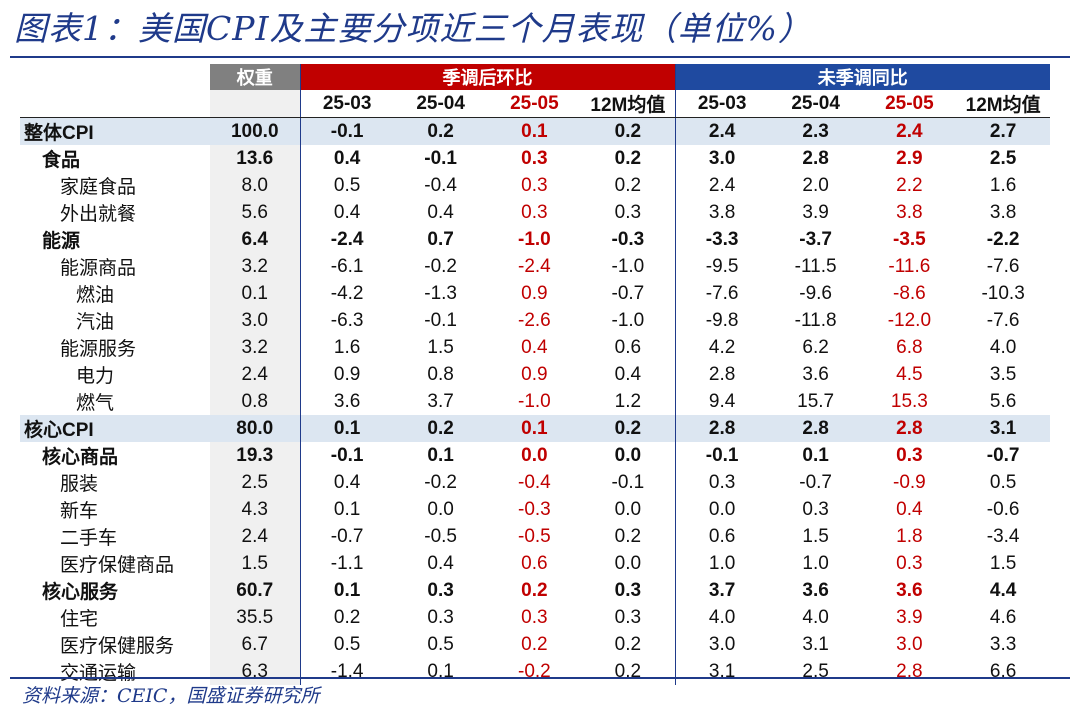 This screenshot has height=718, width=1080. I want to click on bottom-divider, so click(540, 678).